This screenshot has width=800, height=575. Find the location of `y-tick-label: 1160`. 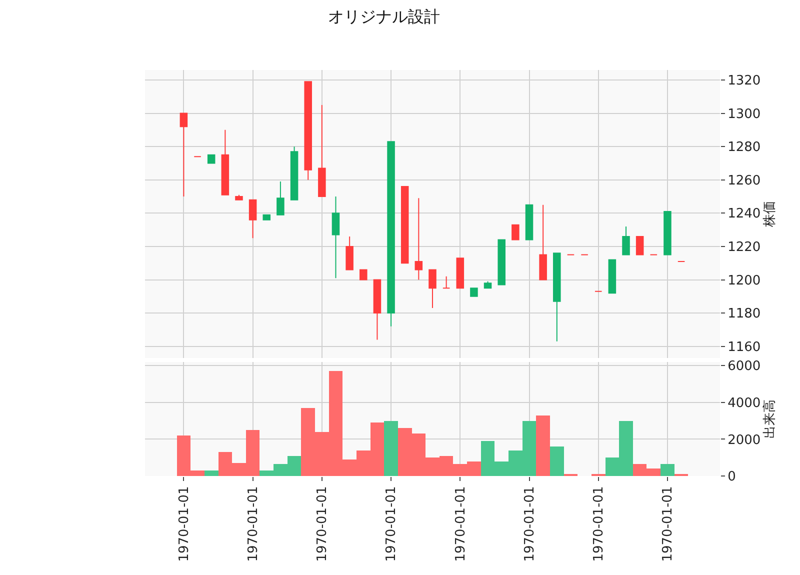

y-tick-label: 1160 is located at coordinates (744, 347).